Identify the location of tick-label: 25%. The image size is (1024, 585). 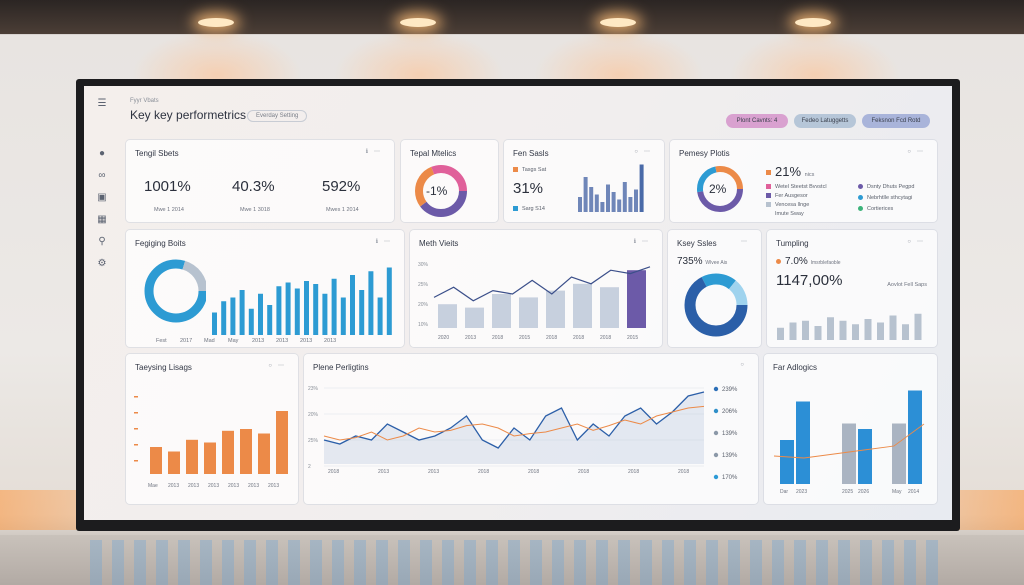
(313, 441).